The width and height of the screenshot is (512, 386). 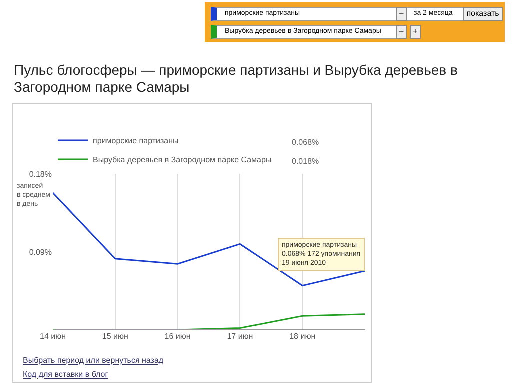 I want to click on legend-label: приморские партизаны, so click(x=136, y=141).